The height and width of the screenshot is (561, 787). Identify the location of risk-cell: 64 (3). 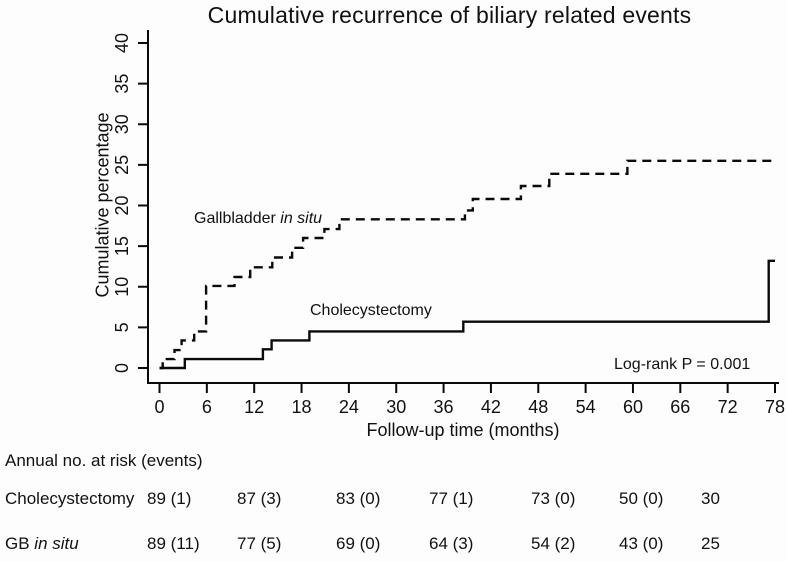
(451, 543).